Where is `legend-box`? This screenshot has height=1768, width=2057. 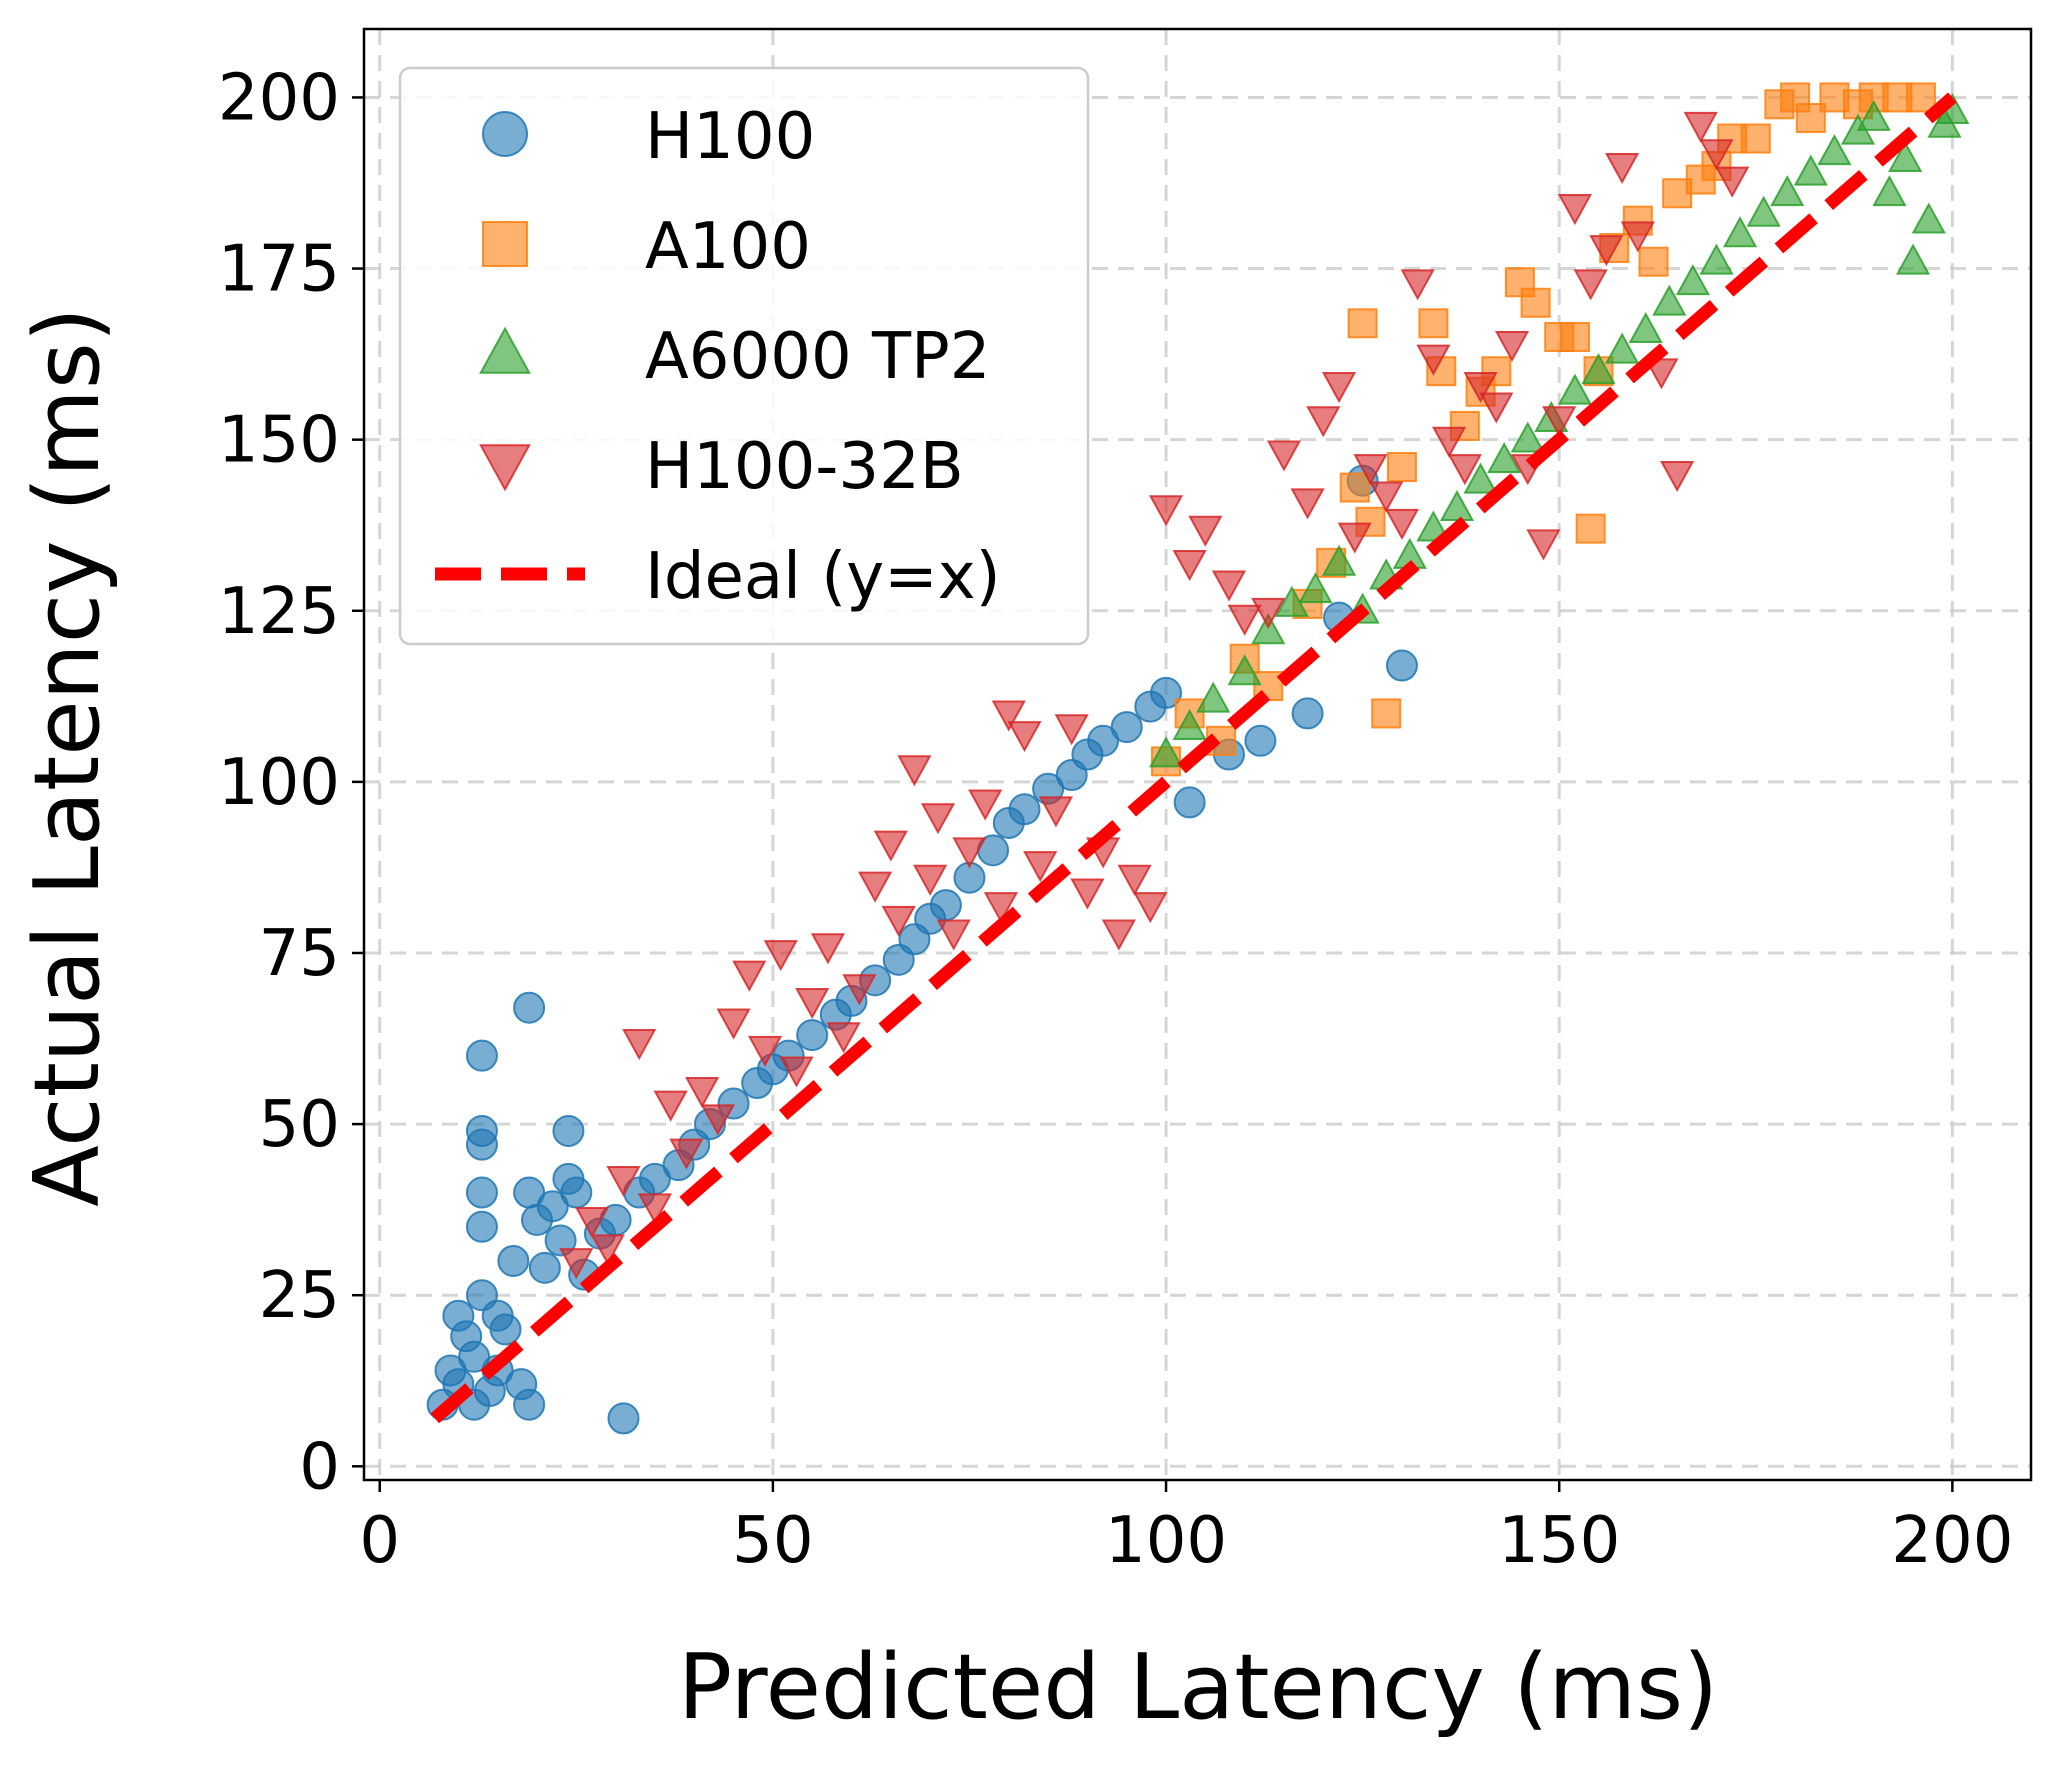
legend-box is located at coordinates (744, 356).